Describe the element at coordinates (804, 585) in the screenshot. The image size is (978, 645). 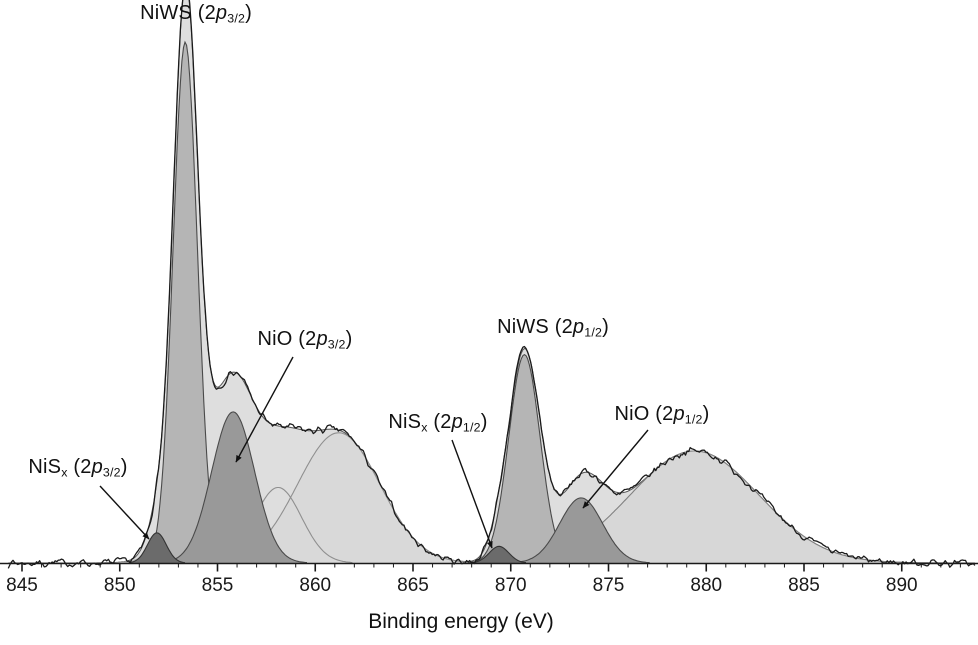
I see `x-tick-label: 885` at that location.